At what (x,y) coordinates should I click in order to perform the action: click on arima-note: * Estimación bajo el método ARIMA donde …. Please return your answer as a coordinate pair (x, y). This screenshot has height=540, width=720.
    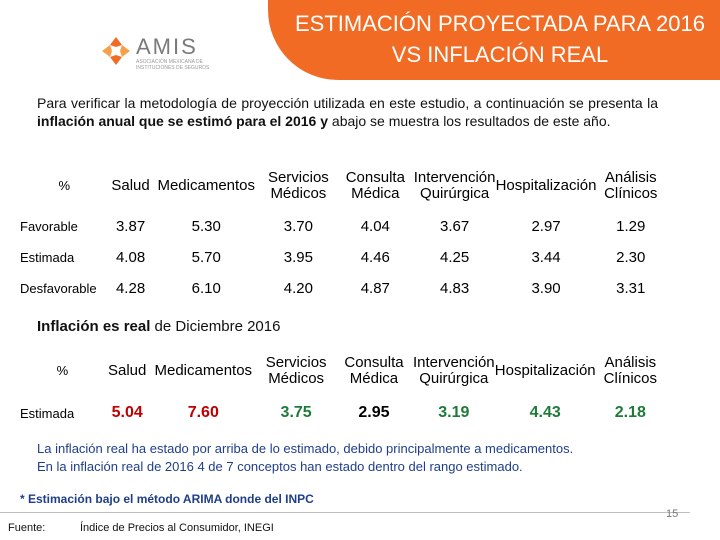
    Looking at the image, I should click on (167, 499).